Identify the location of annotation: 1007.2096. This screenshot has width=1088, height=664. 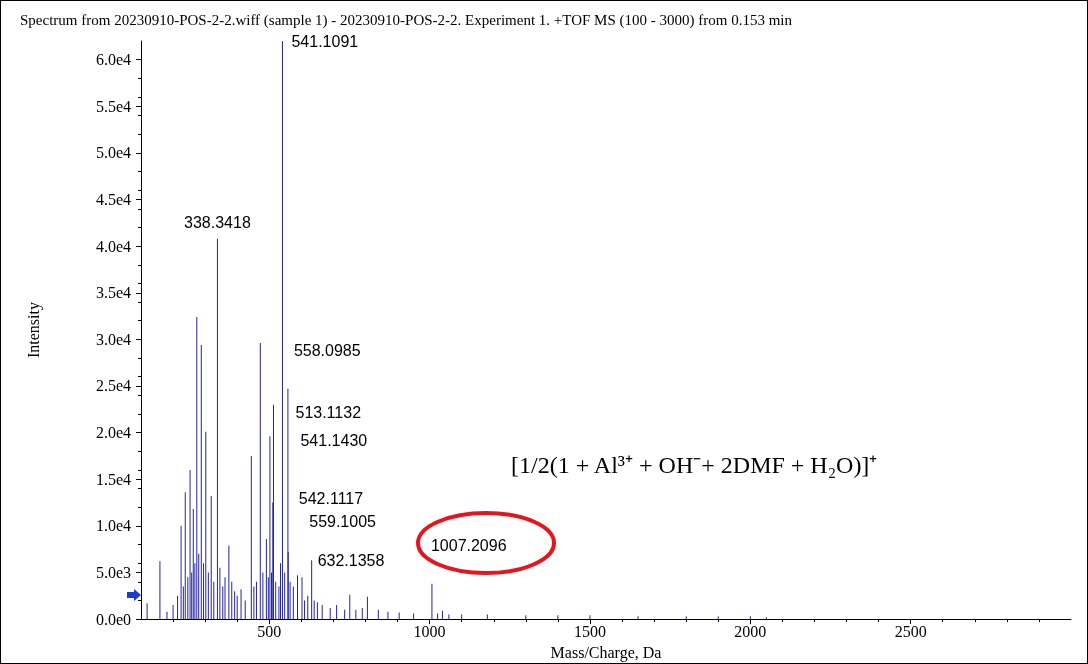
(468, 546).